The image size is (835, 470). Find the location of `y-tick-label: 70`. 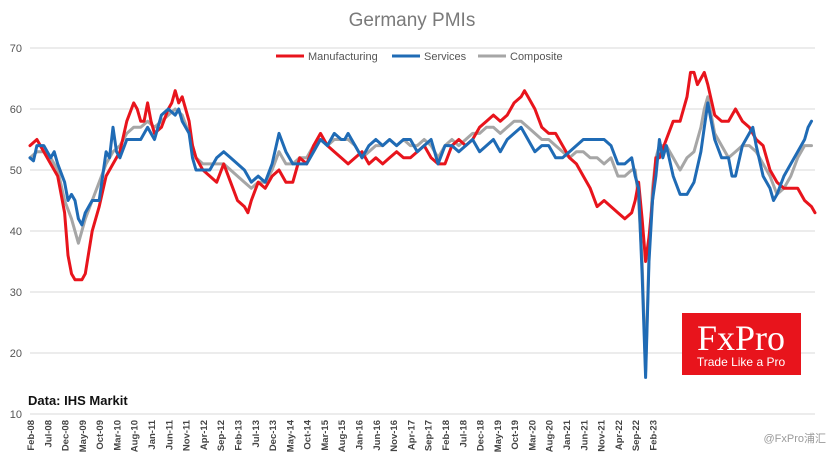

y-tick-label: 70 is located at coordinates (16, 49).